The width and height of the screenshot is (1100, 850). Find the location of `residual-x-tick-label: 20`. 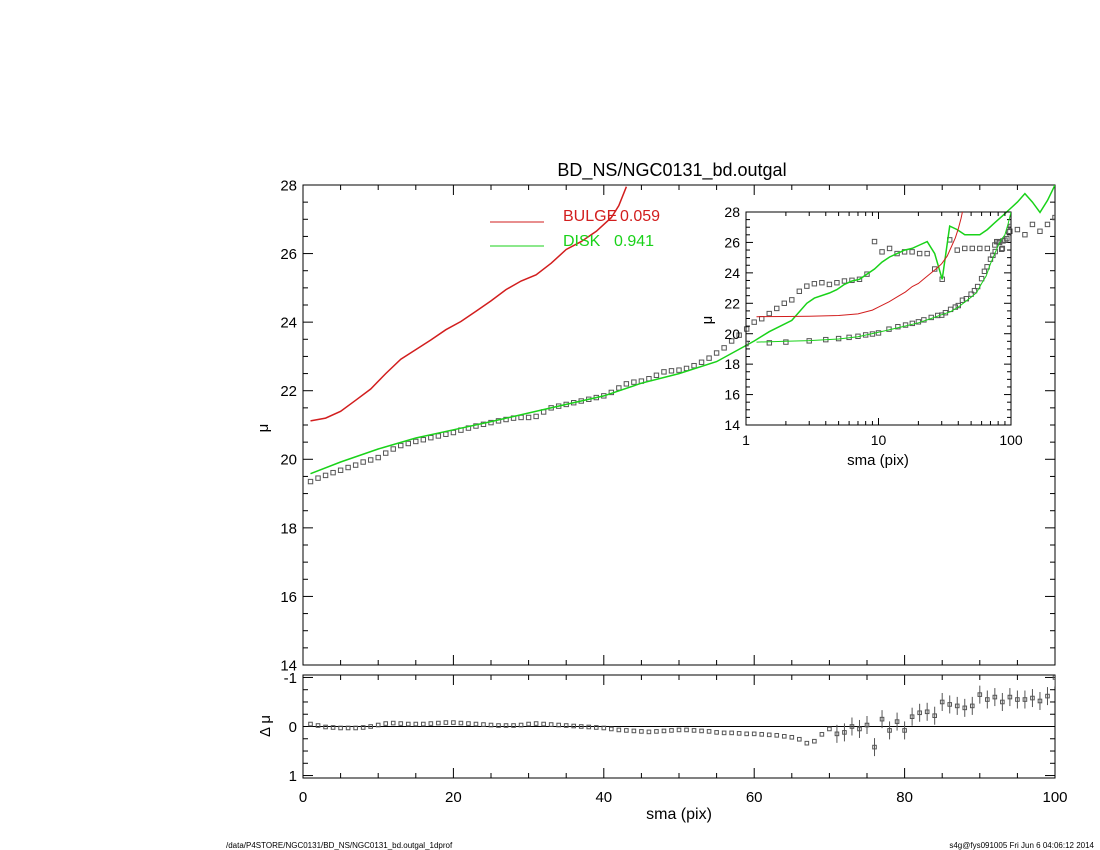

residual-x-tick-label: 20 is located at coordinates (453, 797).